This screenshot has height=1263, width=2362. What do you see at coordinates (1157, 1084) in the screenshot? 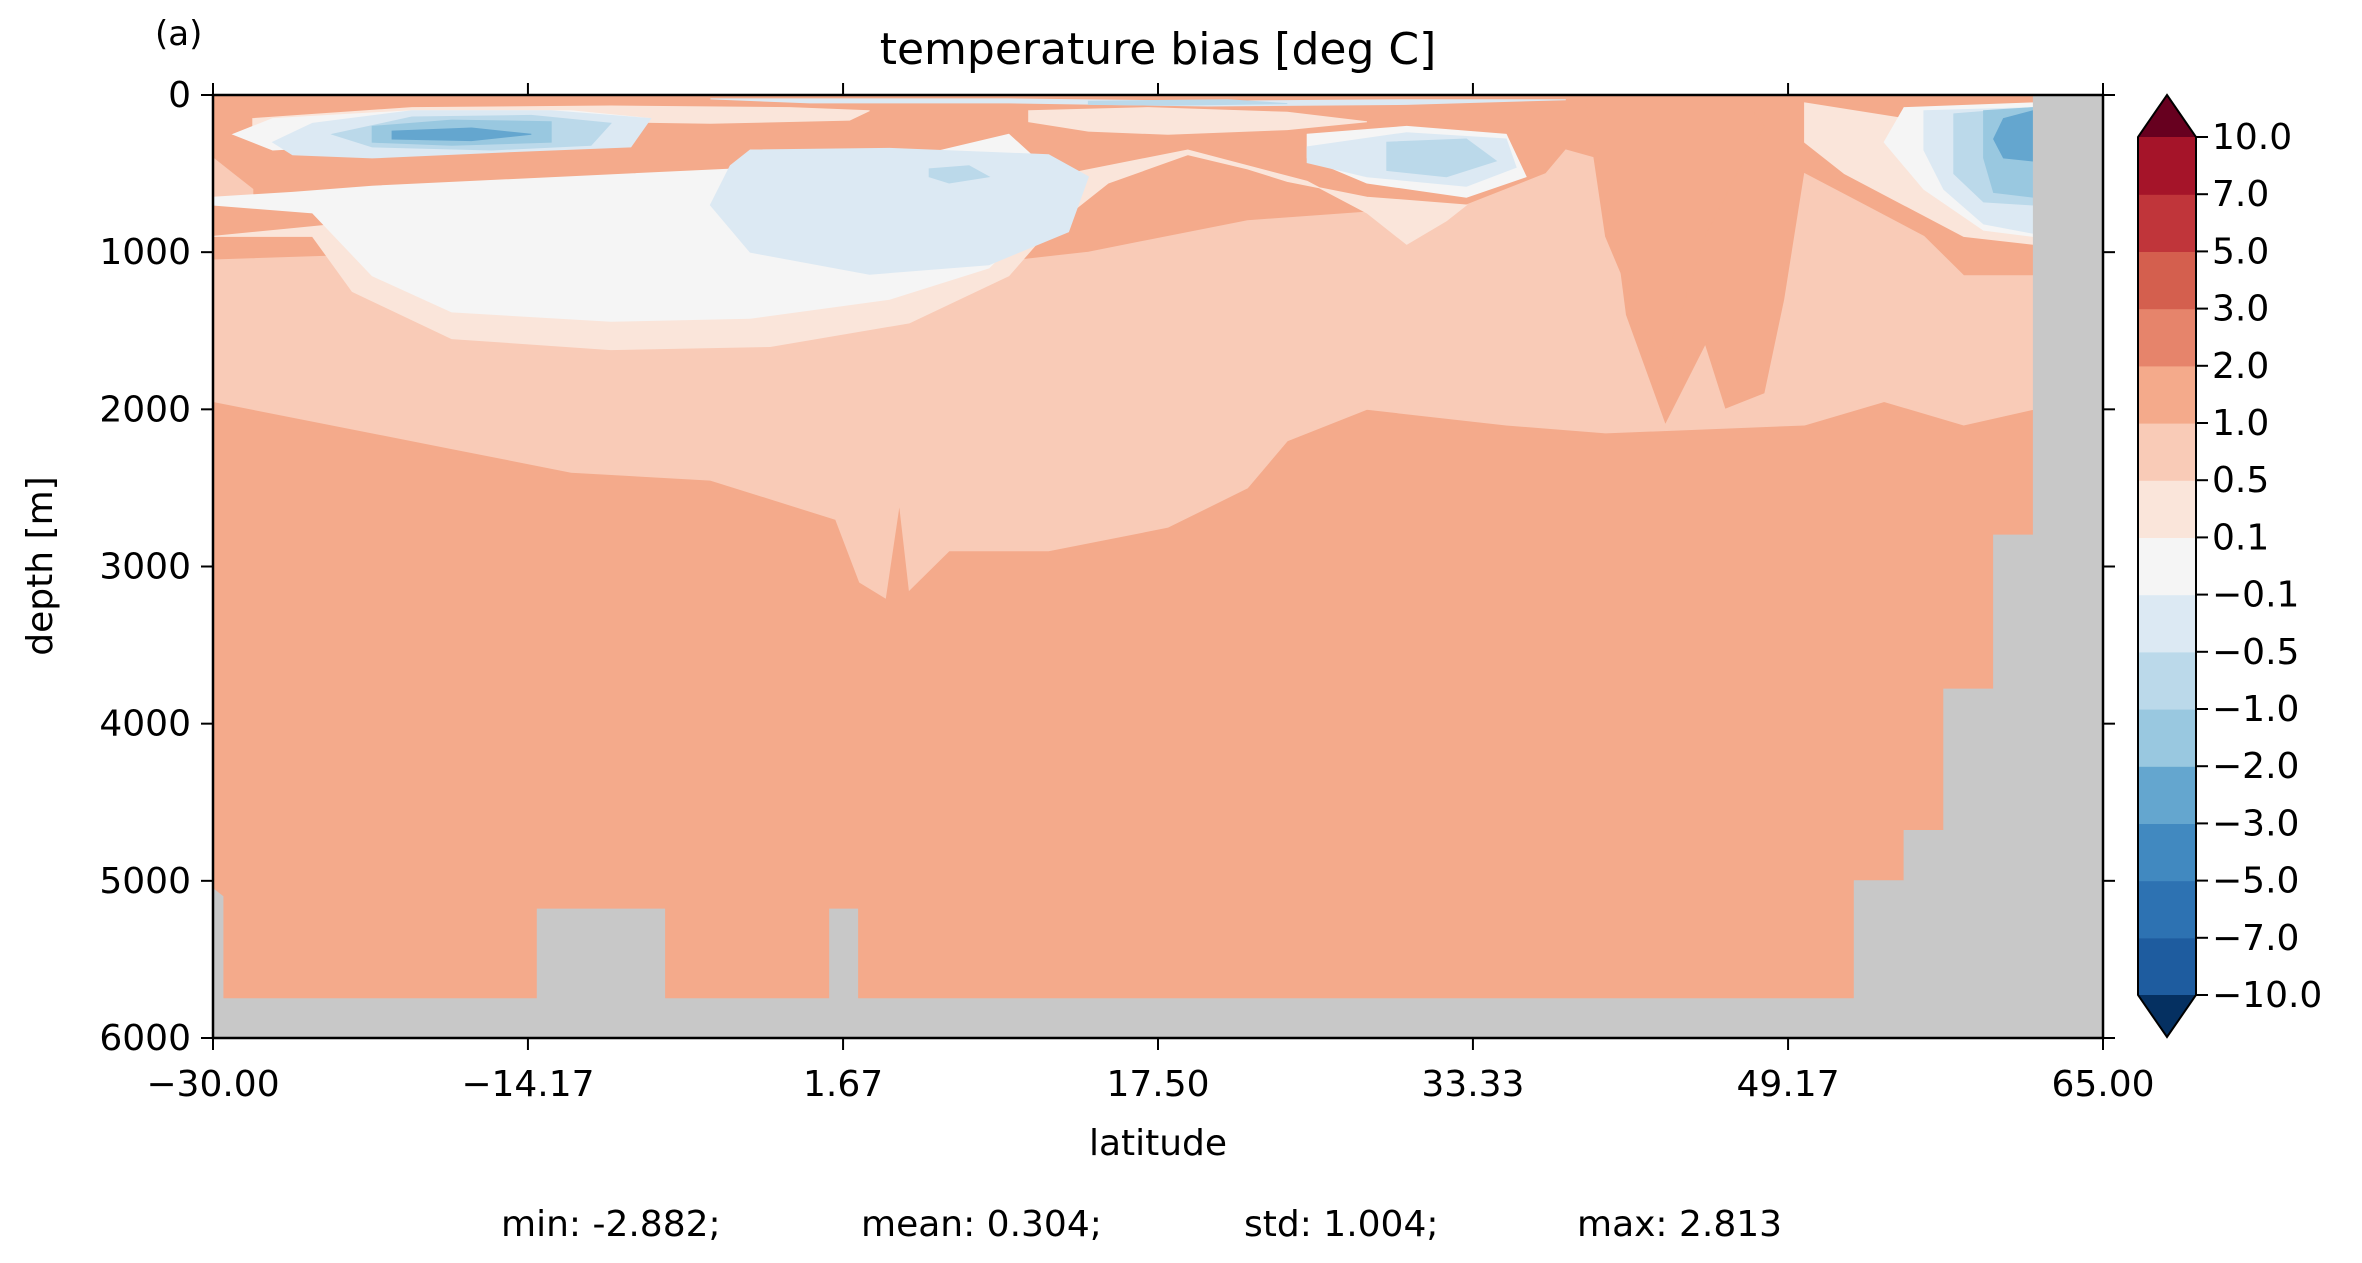
I see `x-tick-label: 17.50` at bounding box center [1157, 1084].